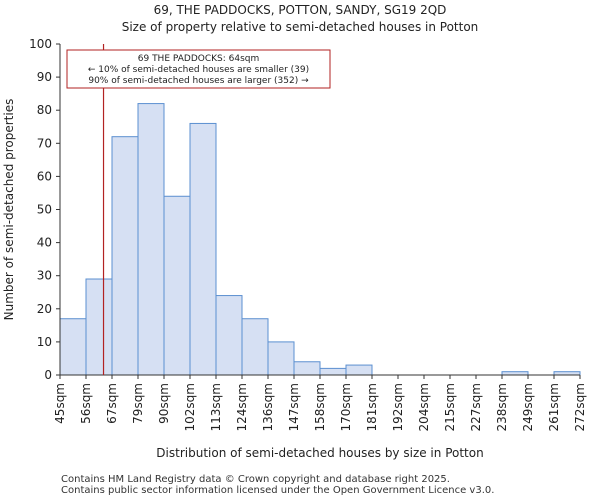  What do you see at coordinates (138, 403) in the screenshot?
I see `x-tick-label-79sqm: 79sqm` at bounding box center [138, 403].